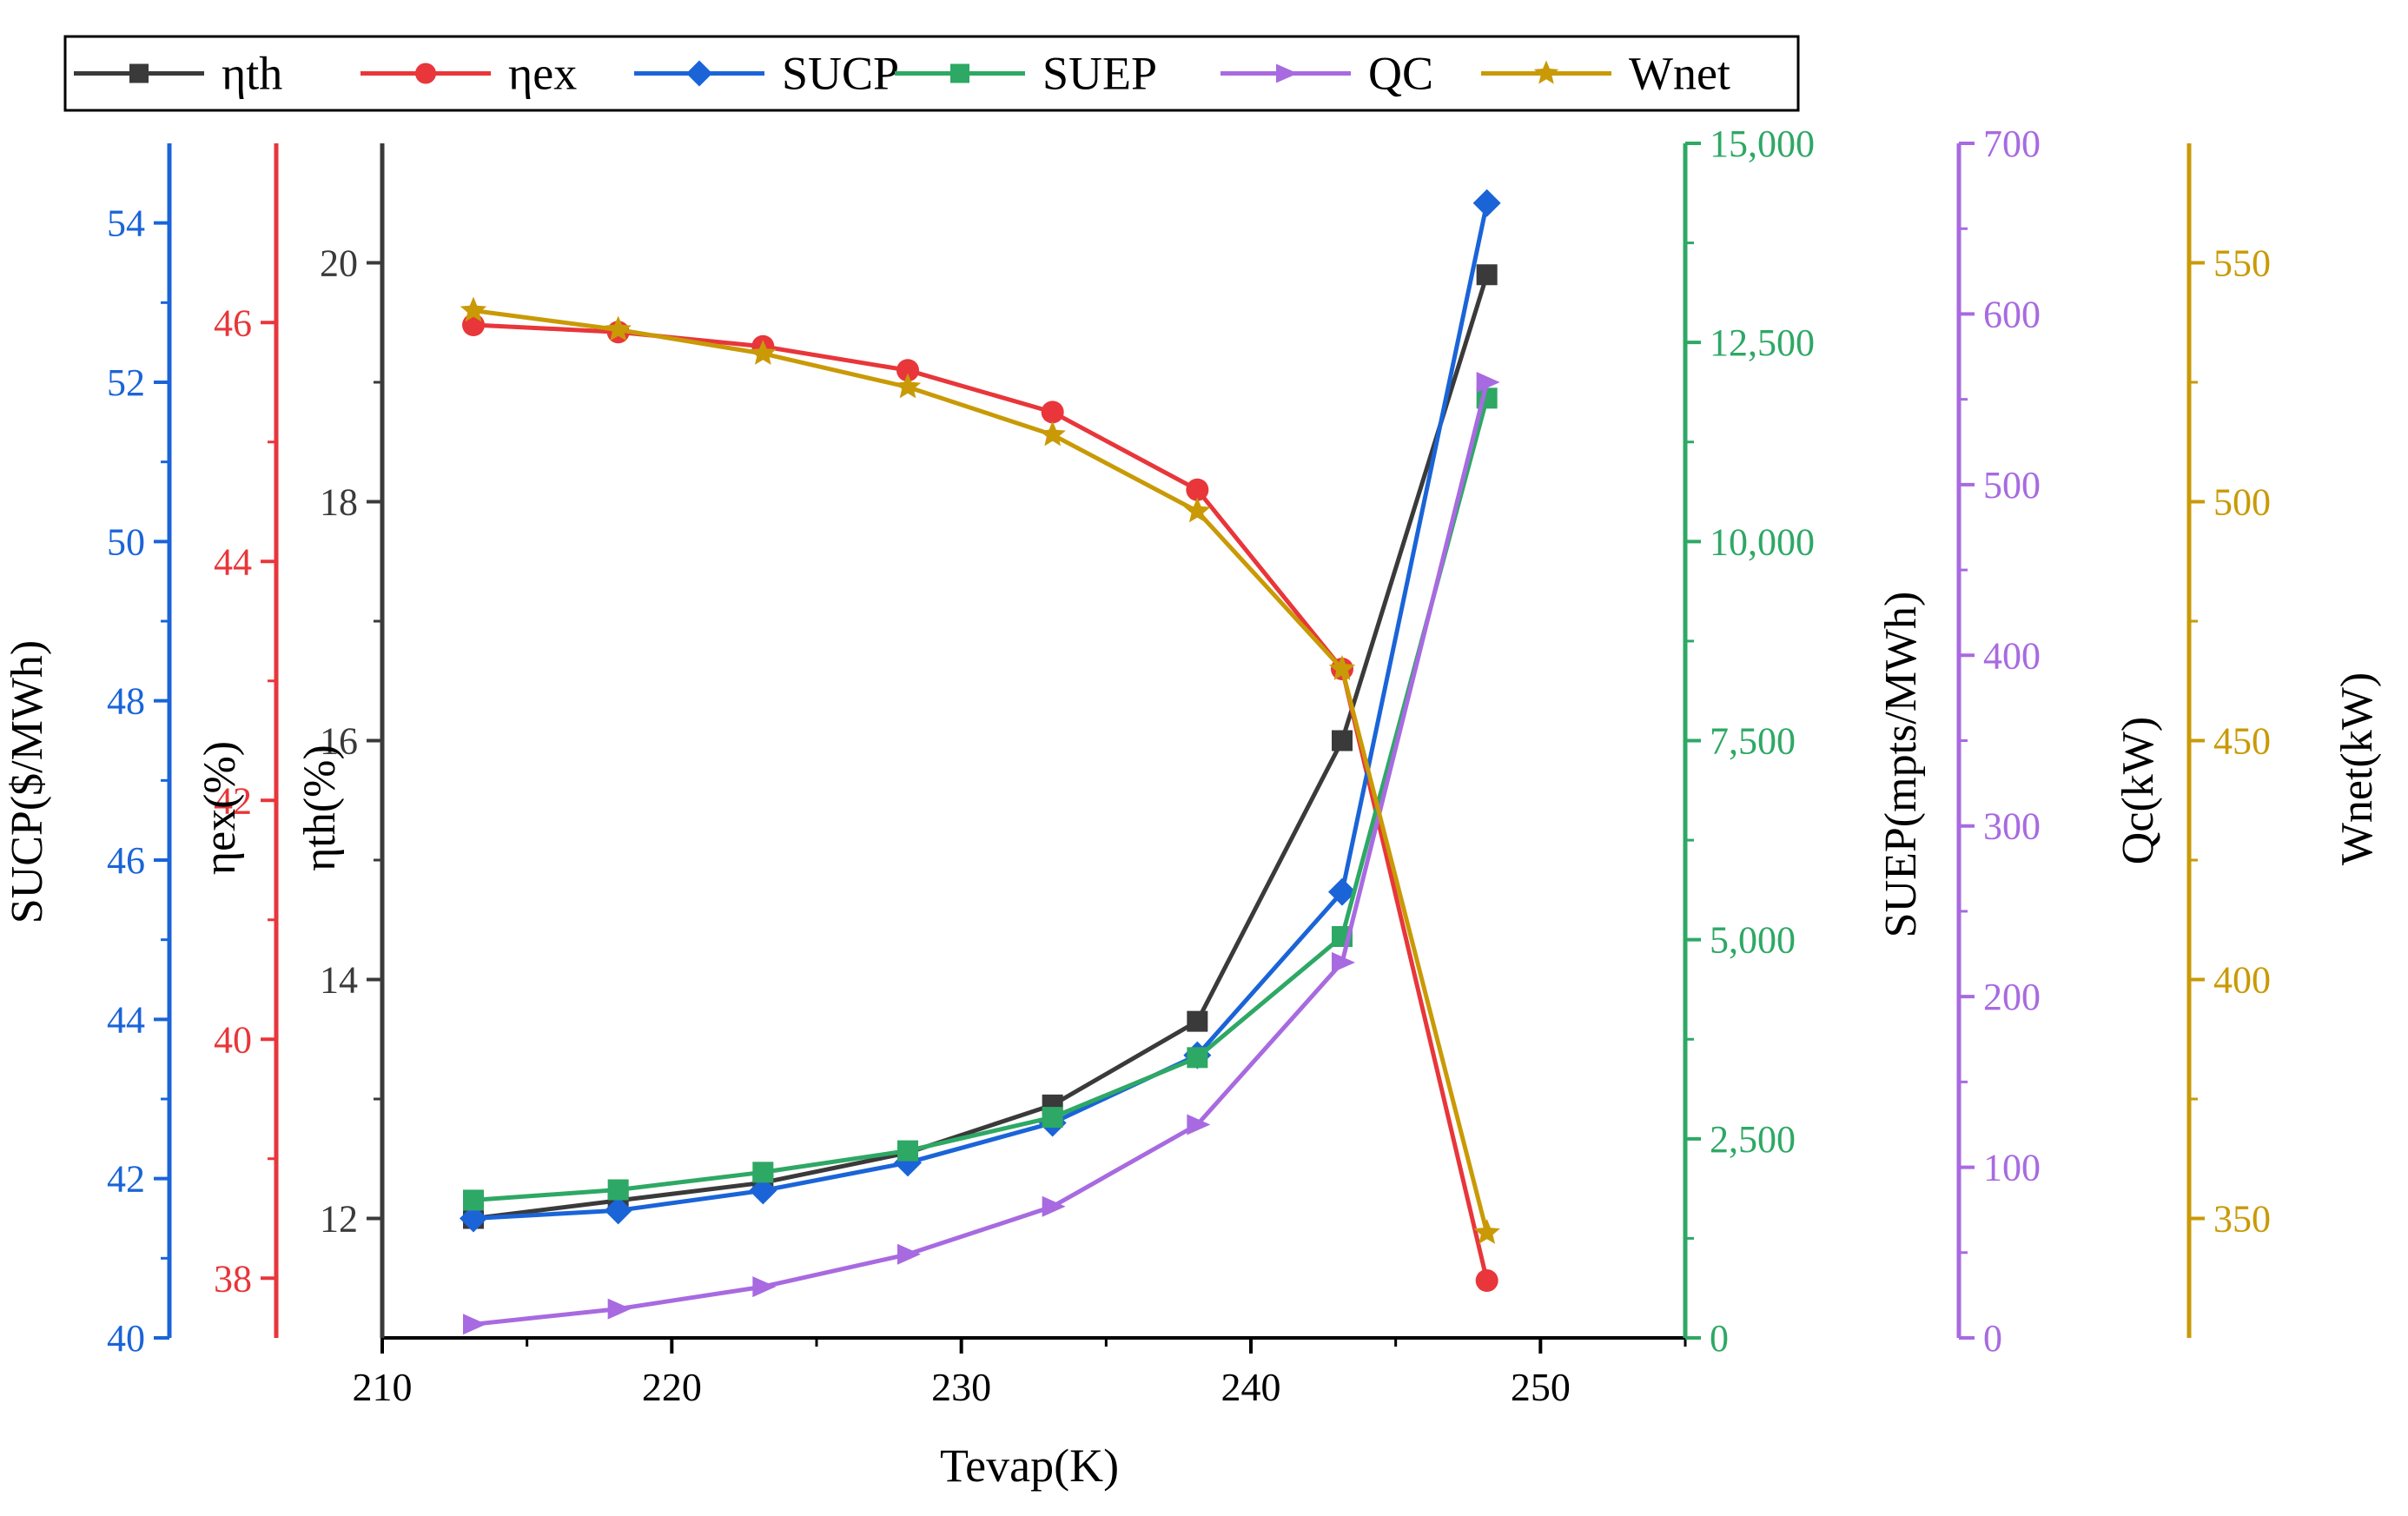  Describe the element at coordinates (126, 541) in the screenshot. I see `y-tick-label: 50` at that location.